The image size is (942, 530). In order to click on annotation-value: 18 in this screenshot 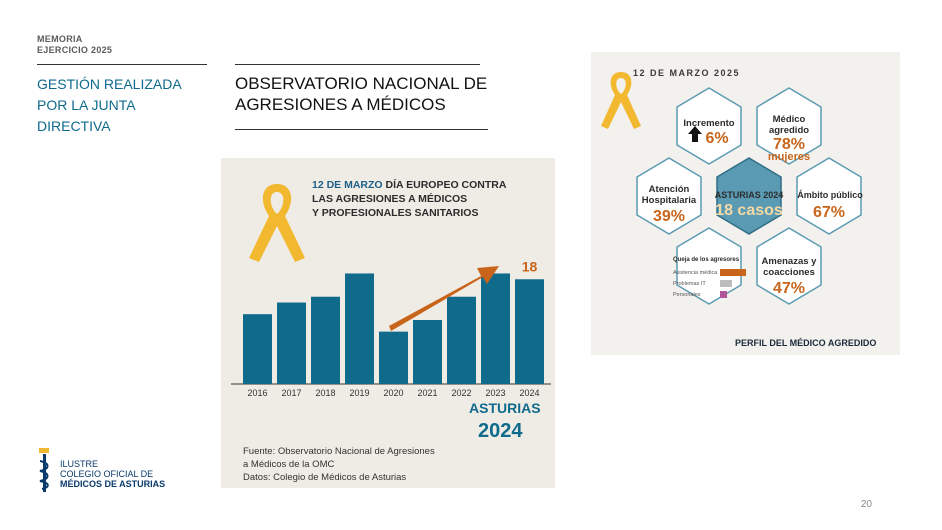, I will do `click(530, 266)`.